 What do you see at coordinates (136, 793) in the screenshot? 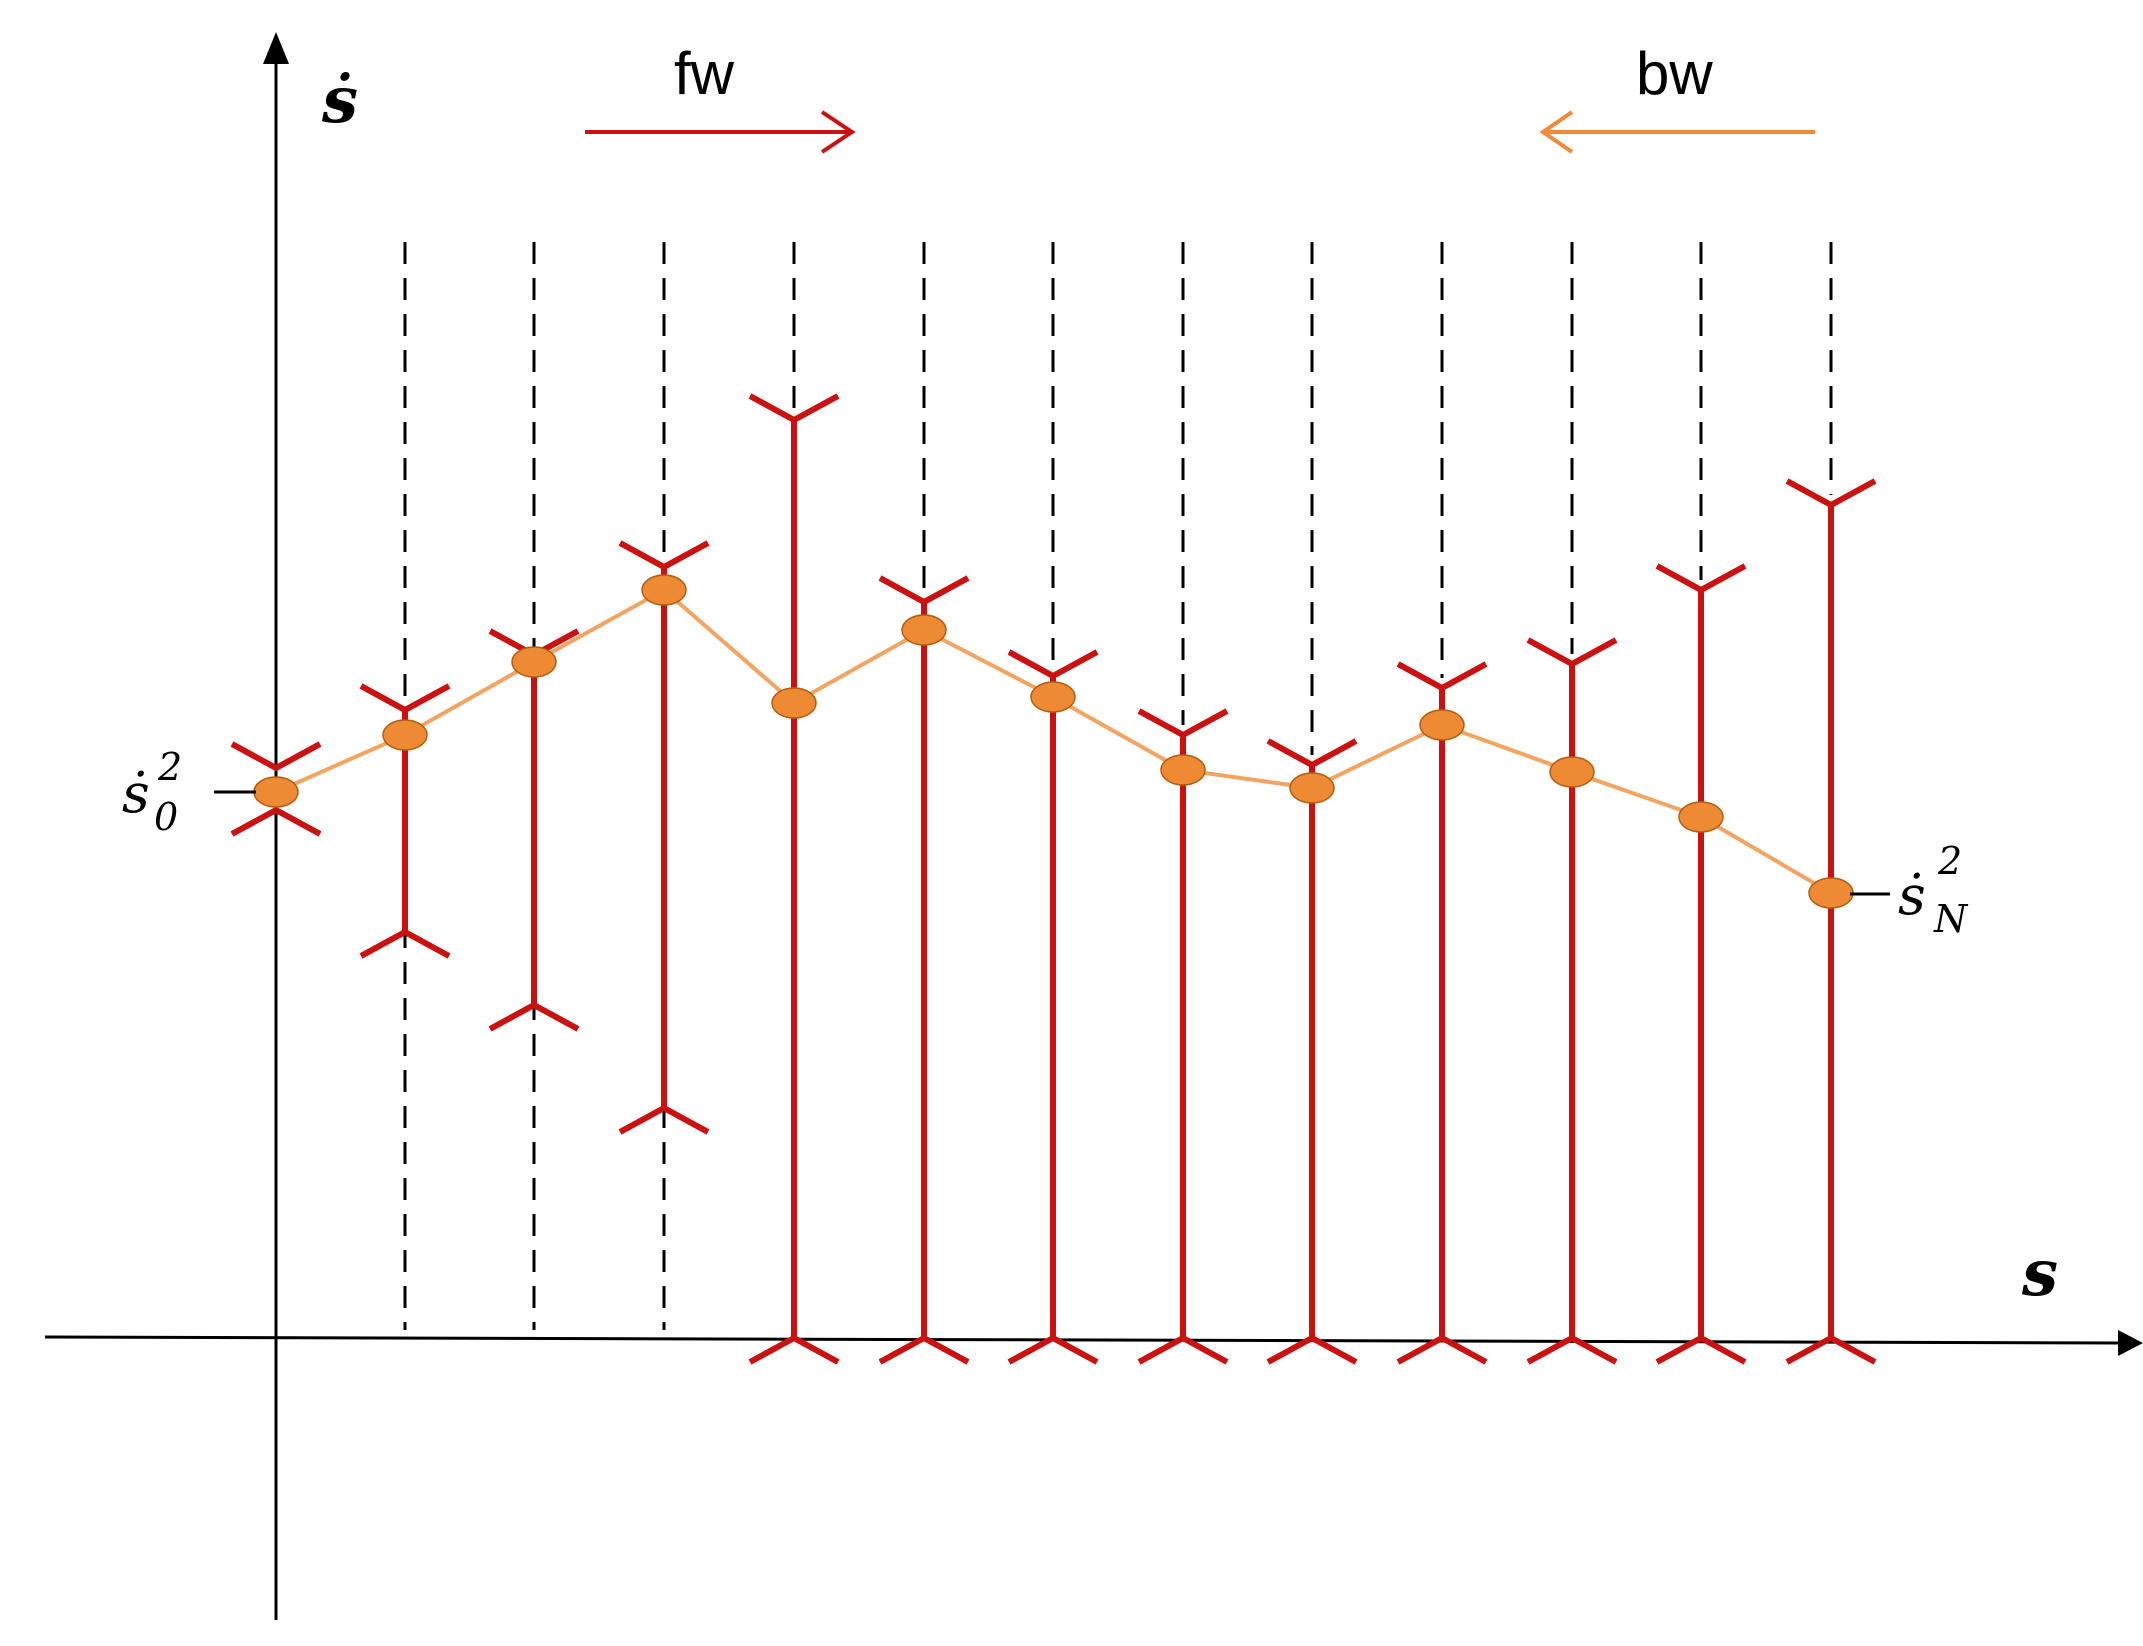
I see `start-label-base: ṡ` at bounding box center [136, 793].